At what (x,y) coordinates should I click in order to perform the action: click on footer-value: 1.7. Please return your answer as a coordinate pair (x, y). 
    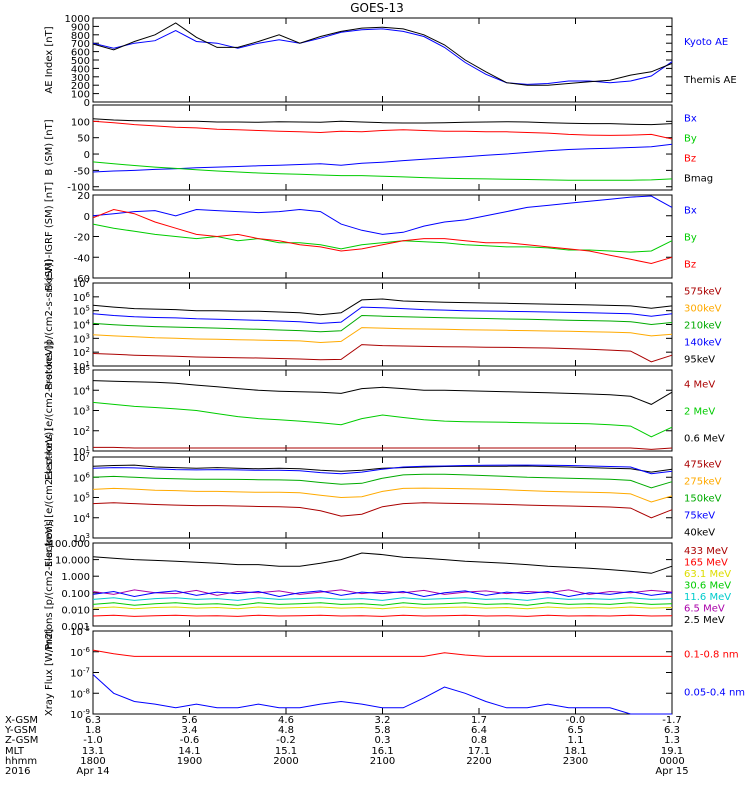
    Looking at the image, I should click on (479, 720).